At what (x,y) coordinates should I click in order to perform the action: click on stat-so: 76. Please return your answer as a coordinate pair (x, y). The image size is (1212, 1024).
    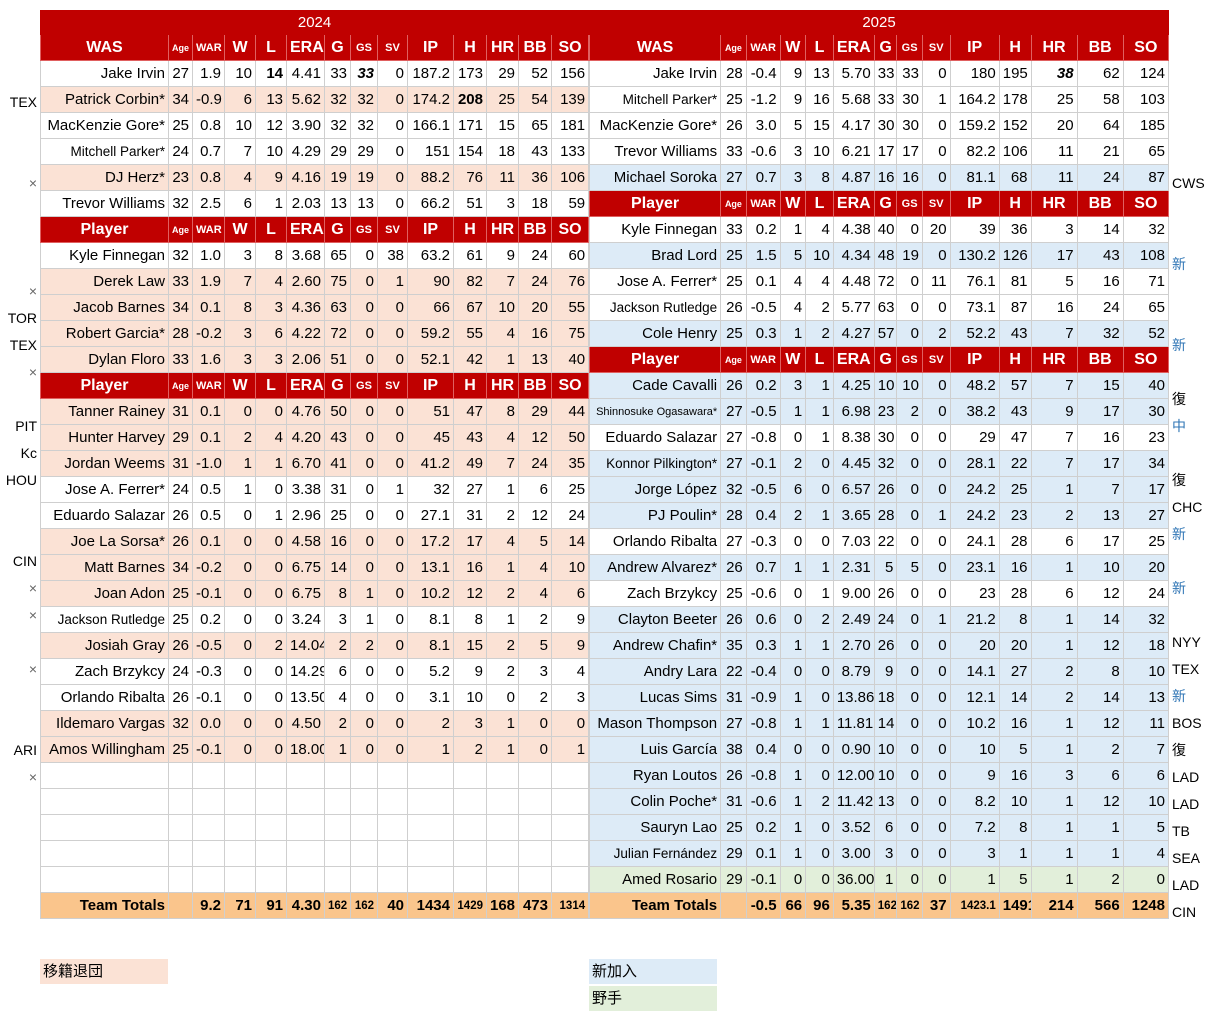
    Looking at the image, I should click on (570, 281).